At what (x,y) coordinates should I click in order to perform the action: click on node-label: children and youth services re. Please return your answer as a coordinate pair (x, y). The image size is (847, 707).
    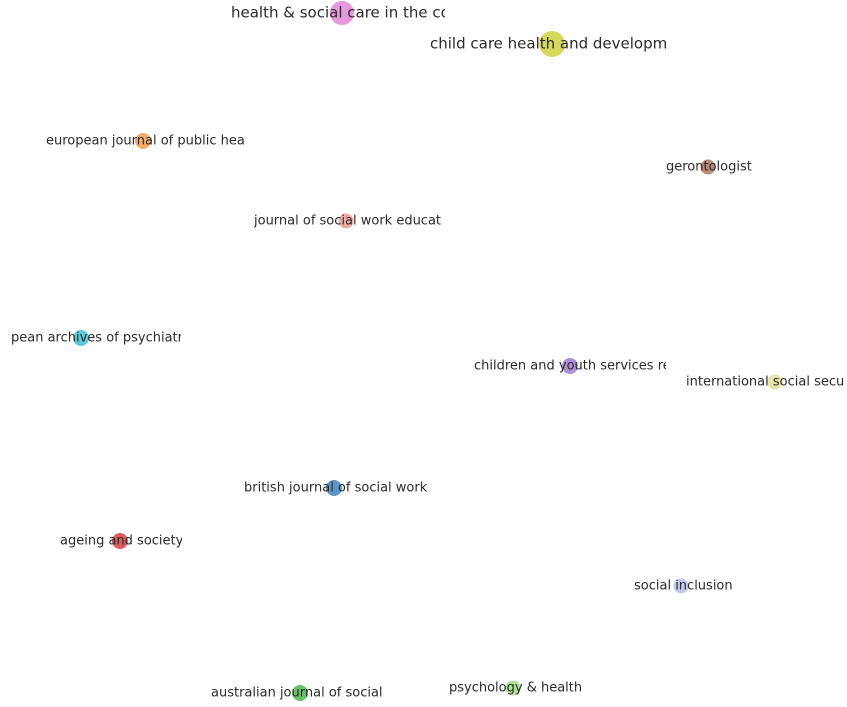
    Looking at the image, I should click on (570, 366).